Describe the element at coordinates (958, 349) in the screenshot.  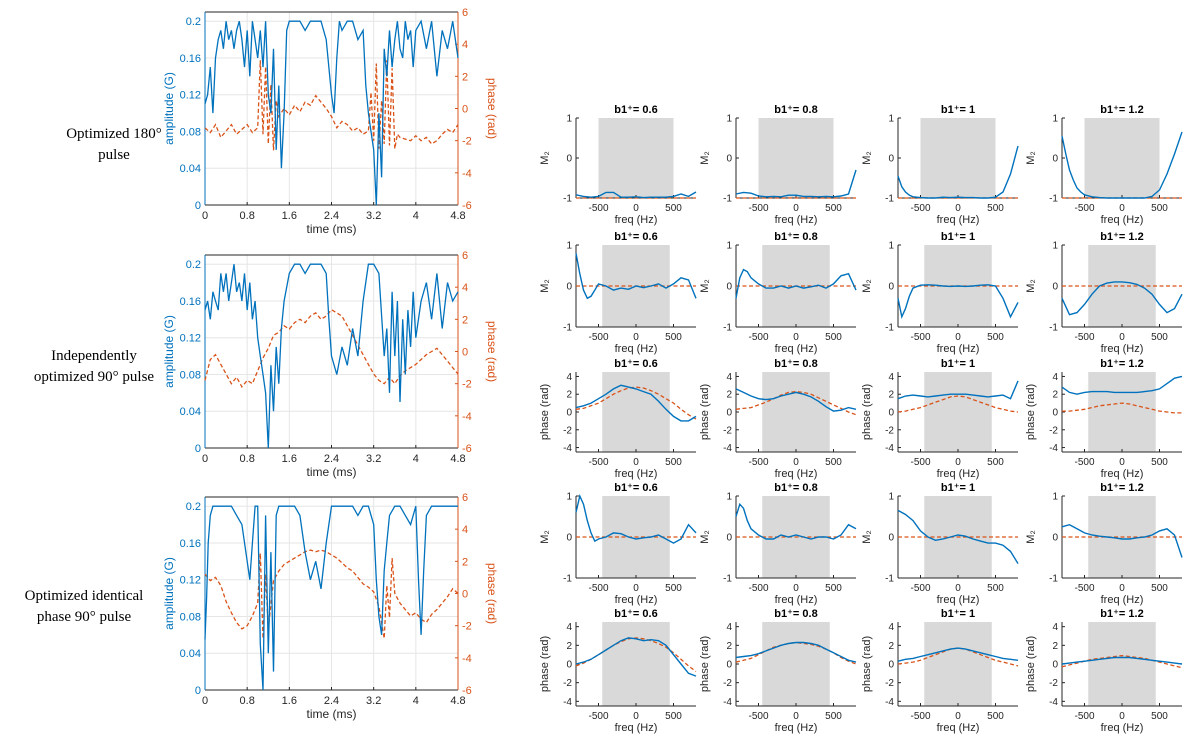
I see `resp-r2c3-xlabel: freq (Hz)` at that location.